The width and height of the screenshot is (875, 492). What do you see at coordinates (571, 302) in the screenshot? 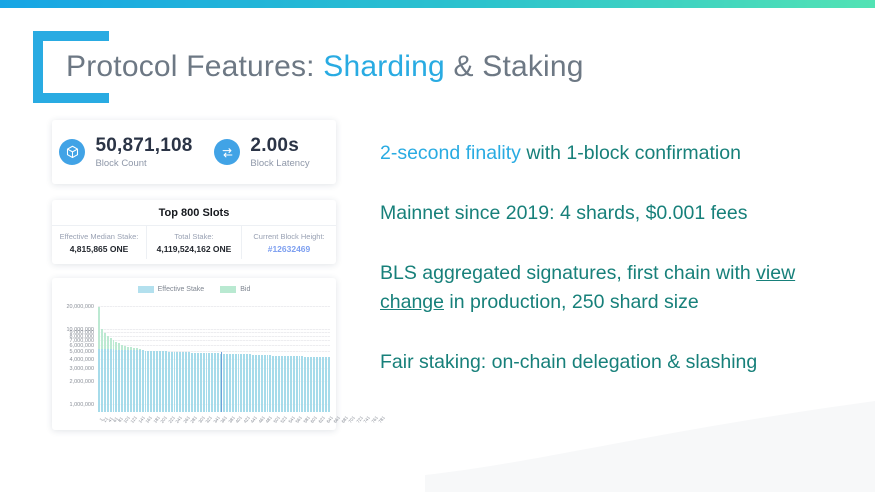
I see `bullet-text-segment: in production, 250 shard size` at bounding box center [571, 302].